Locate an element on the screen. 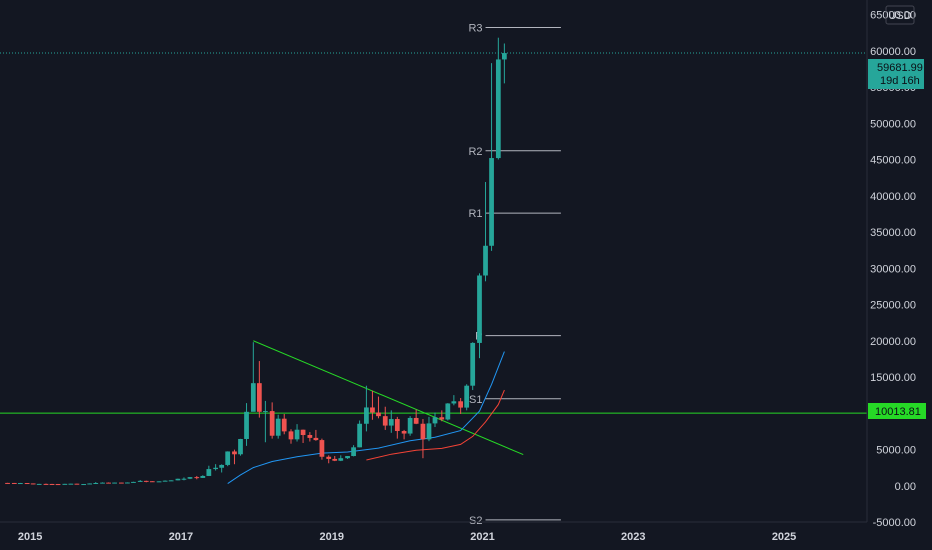 The height and width of the screenshot is (550, 932). pivot-label-r1: R1 is located at coordinates (475, 214).